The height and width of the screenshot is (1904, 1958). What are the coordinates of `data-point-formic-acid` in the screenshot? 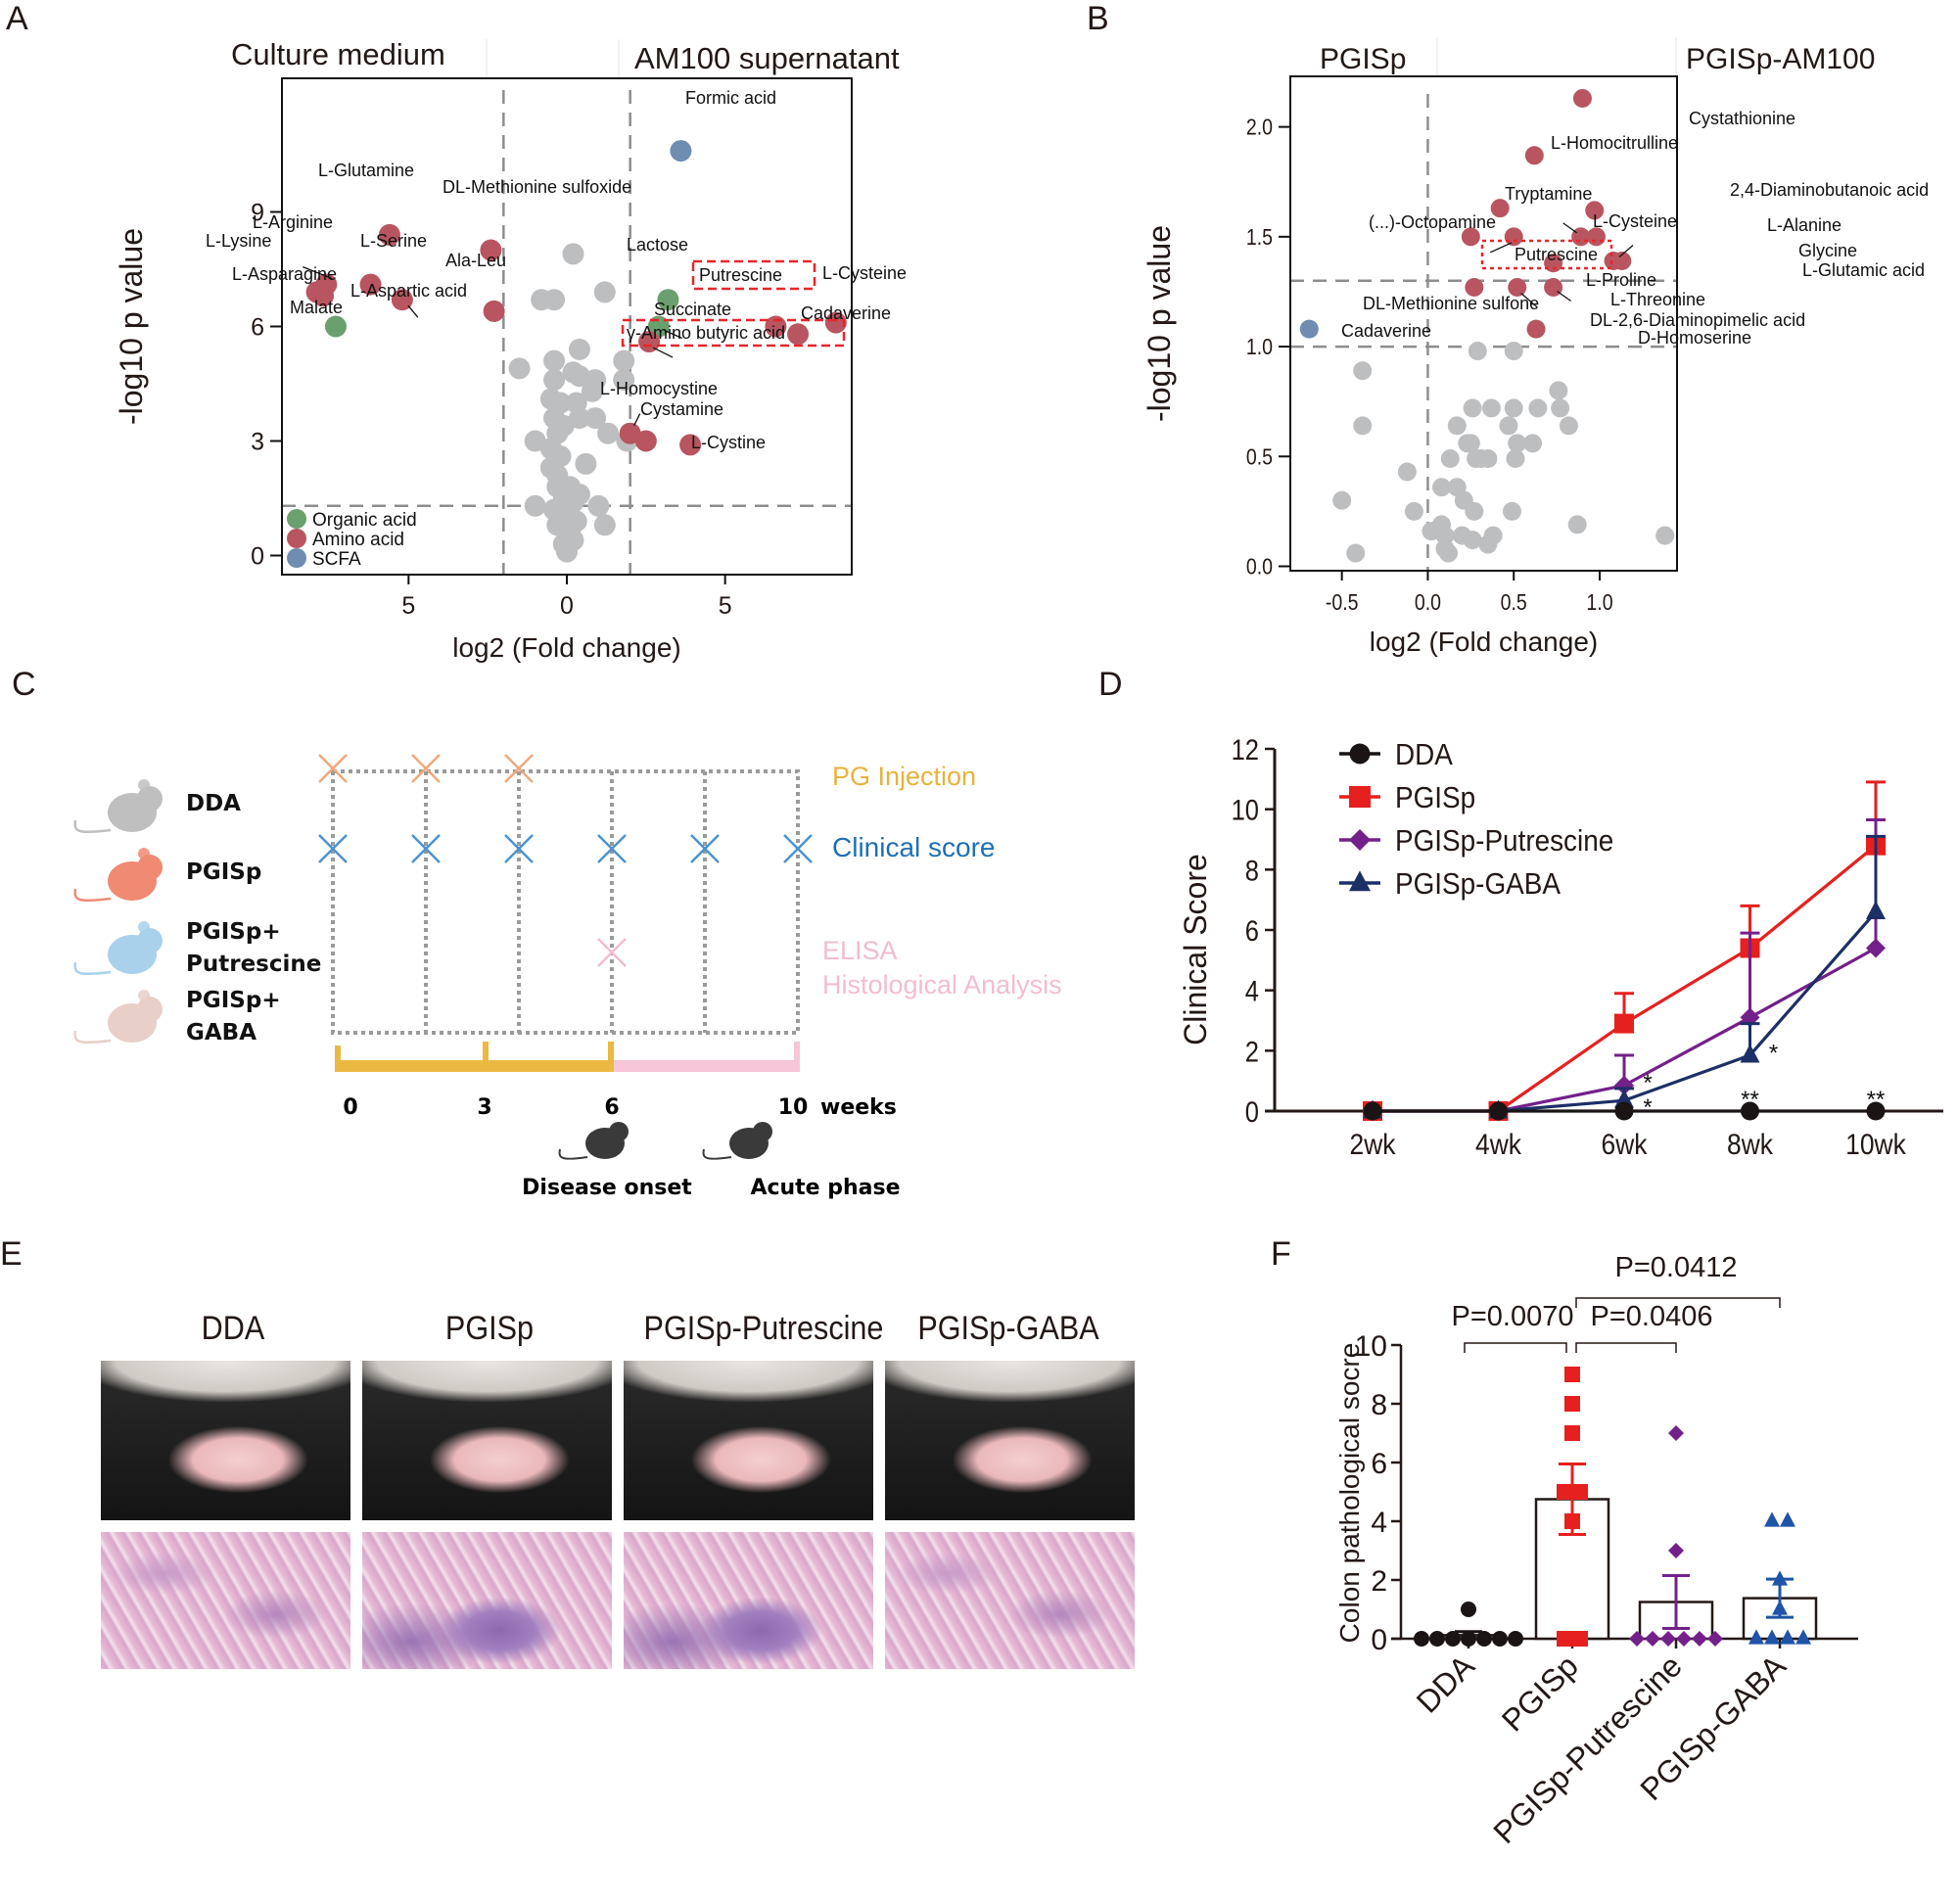 It's located at (681, 151).